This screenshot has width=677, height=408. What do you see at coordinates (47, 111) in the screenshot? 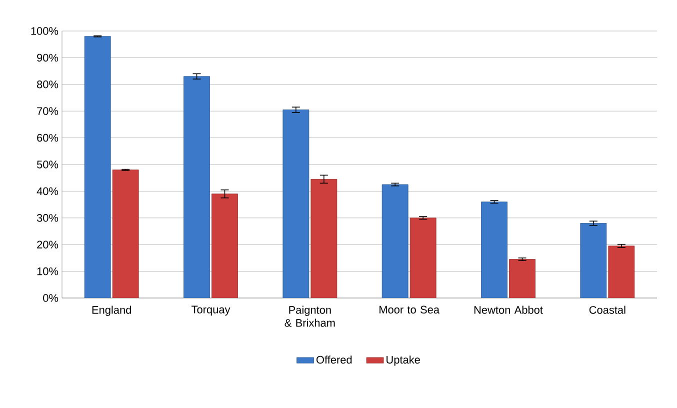
I see `y-tick-label: 70%` at bounding box center [47, 111].